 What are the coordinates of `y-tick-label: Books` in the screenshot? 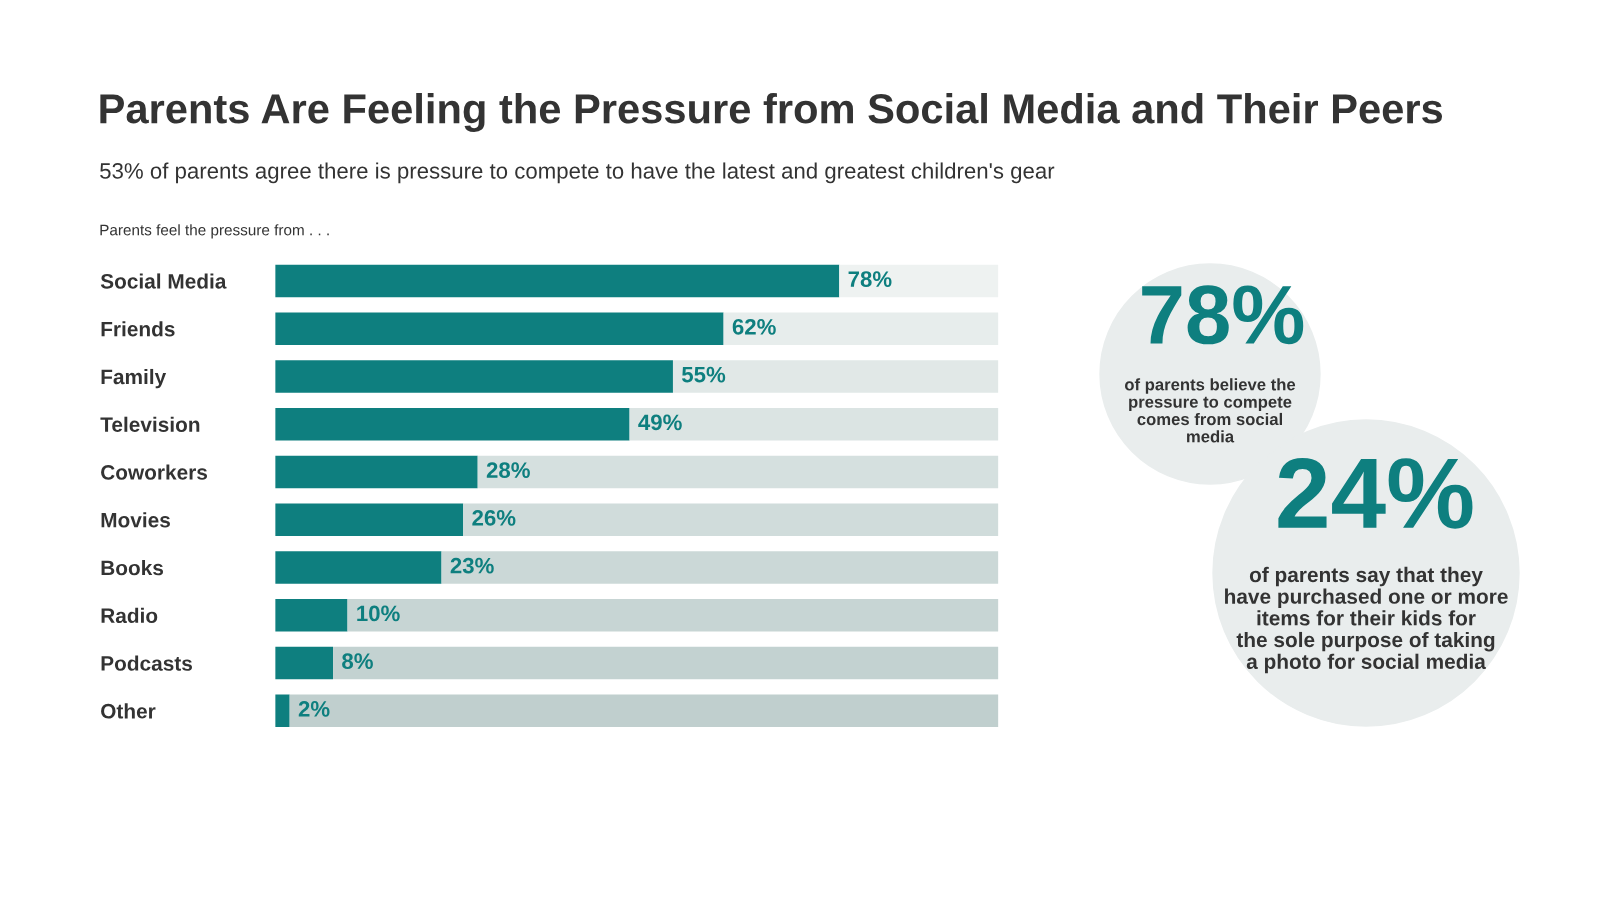 It's located at (132, 568).